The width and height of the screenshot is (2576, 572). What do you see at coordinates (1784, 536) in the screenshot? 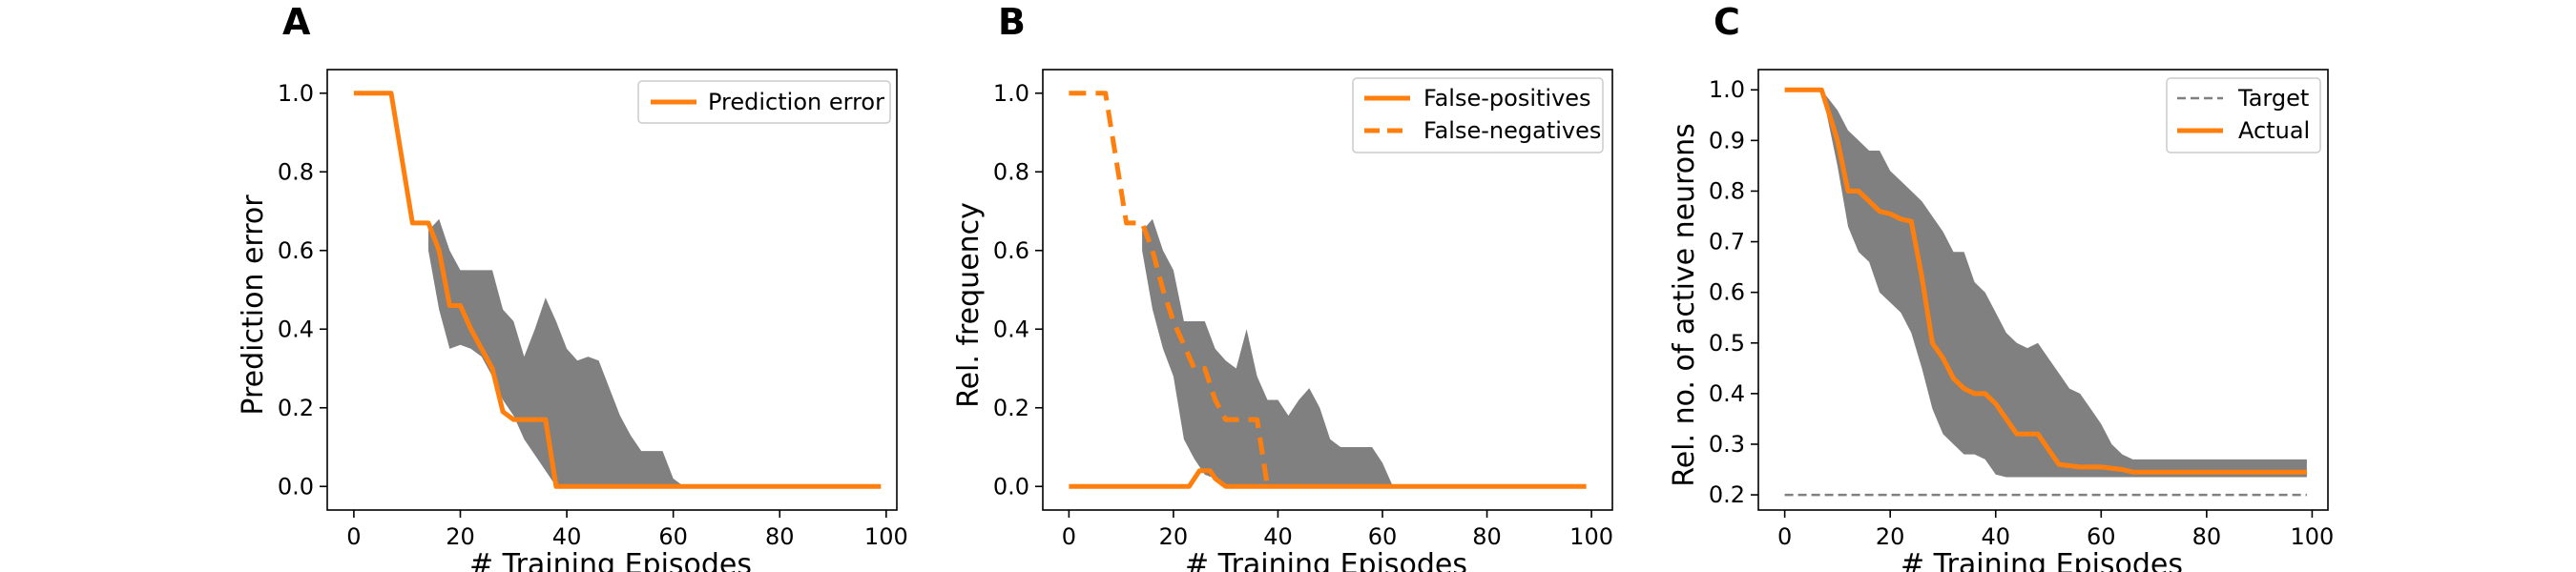
I see `panel-c-xtick-label-0: 0` at bounding box center [1784, 536].